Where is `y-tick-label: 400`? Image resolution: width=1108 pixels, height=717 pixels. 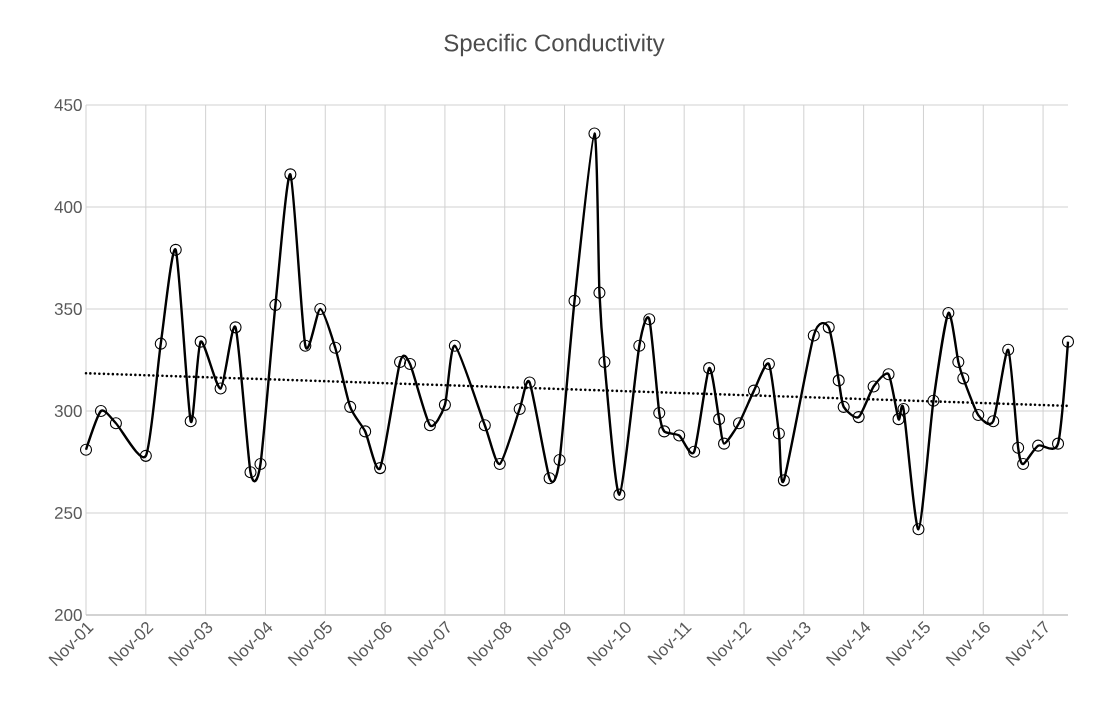 y-tick-label: 400 is located at coordinates (68, 207).